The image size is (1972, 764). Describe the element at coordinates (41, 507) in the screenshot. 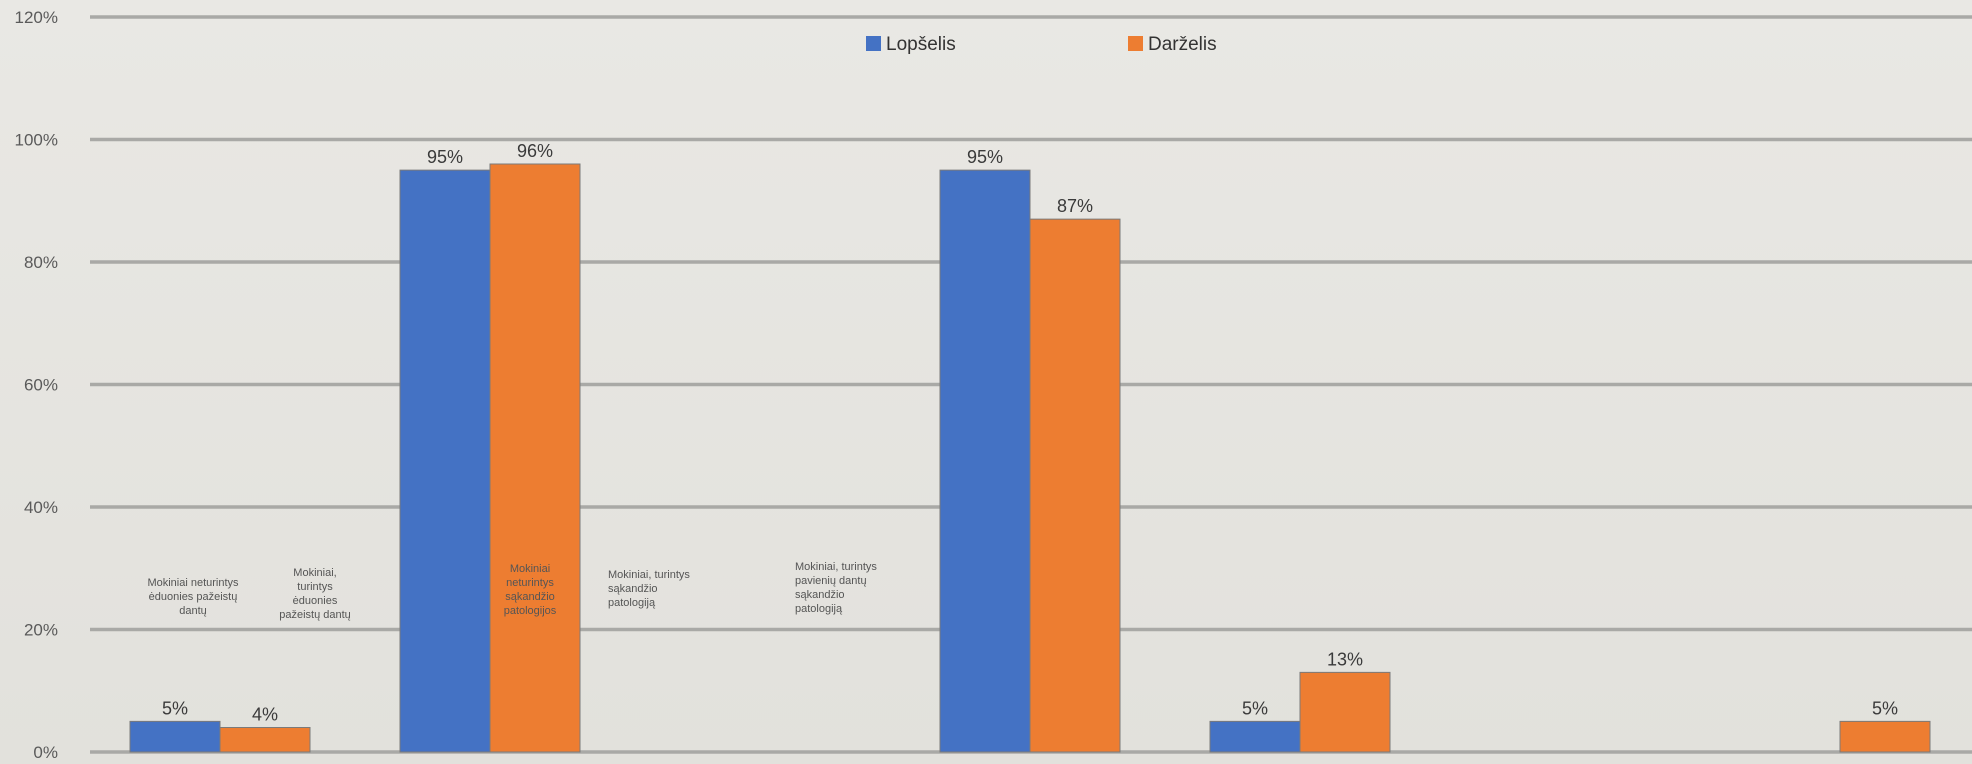

I see `y-tick-label: 40%` at that location.